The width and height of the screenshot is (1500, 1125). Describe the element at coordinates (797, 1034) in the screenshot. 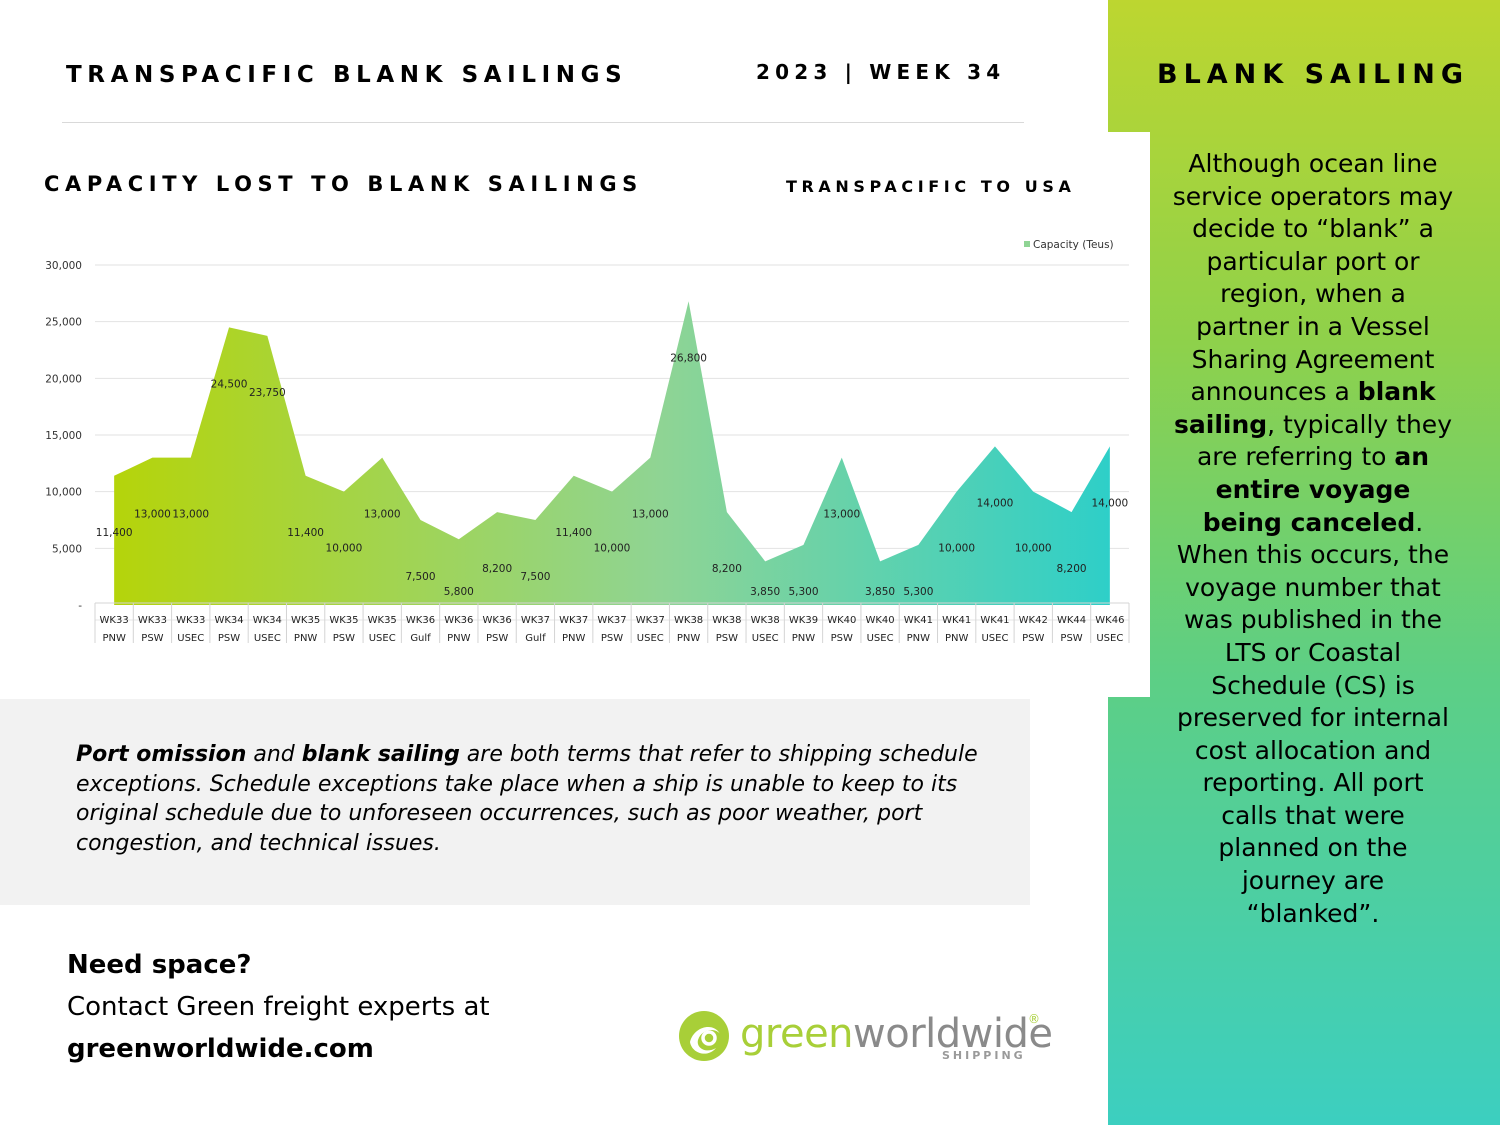

I see `logo-green: green` at that location.